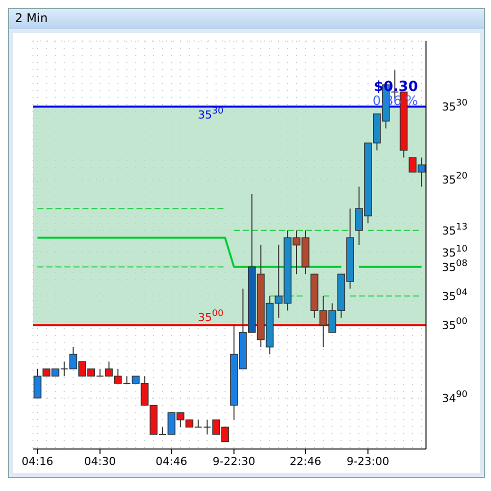 The width and height of the screenshot is (491, 491). Describe the element at coordinates (100, 461) in the screenshot. I see `x-tick-label: 04:30` at that location.